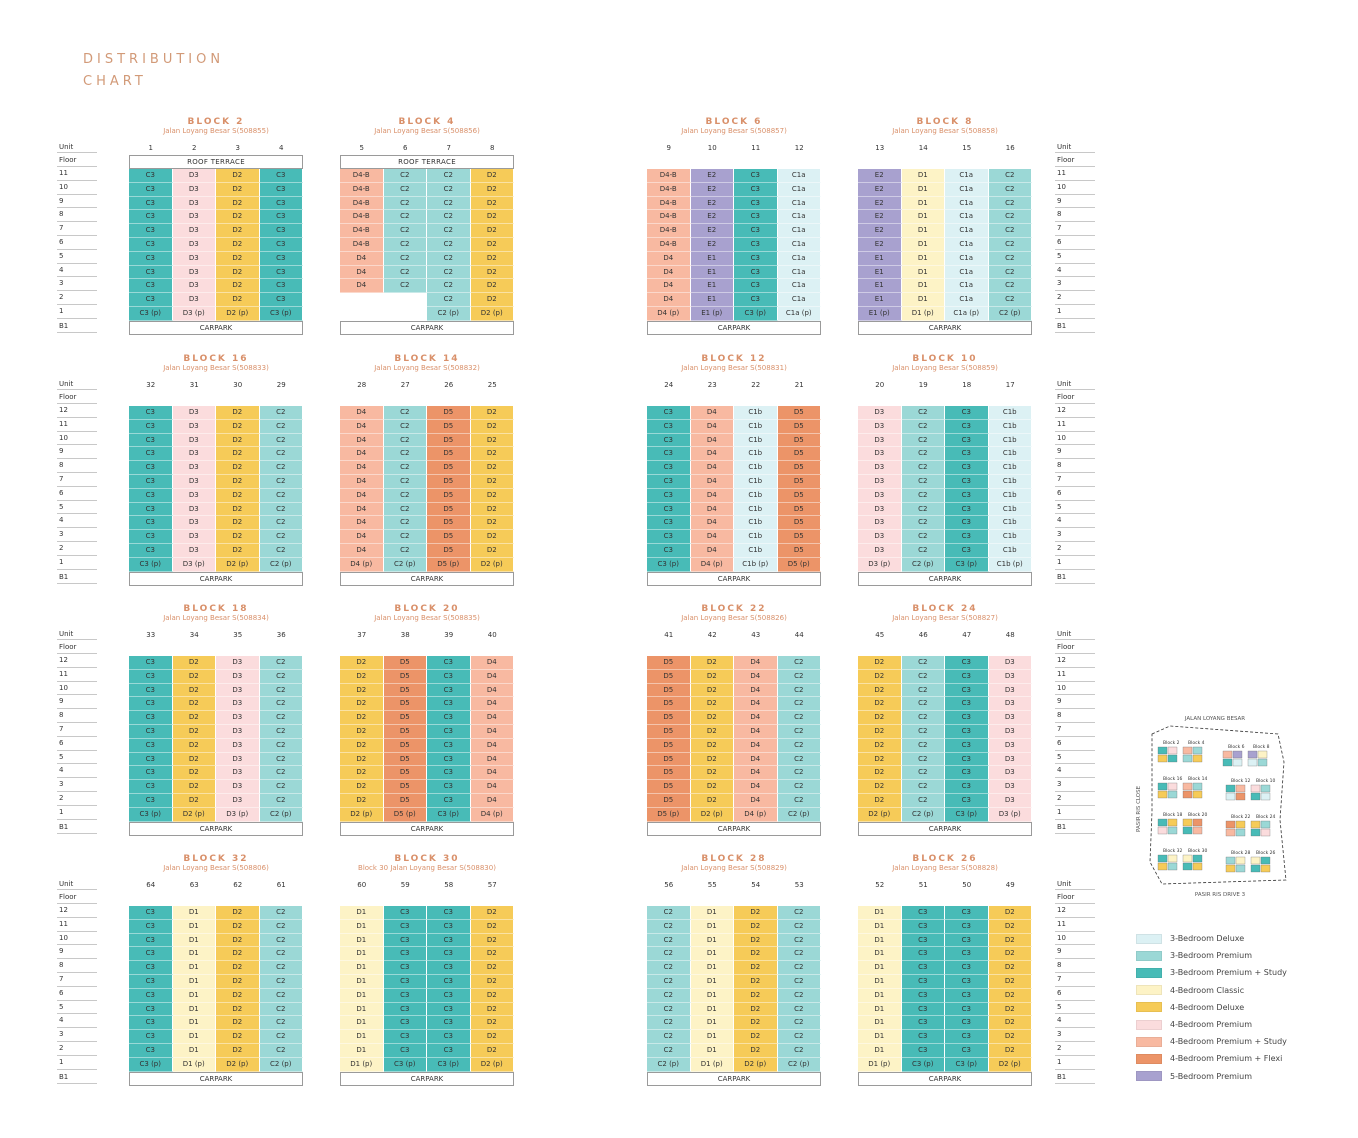 This screenshot has height=1138, width=1358. What do you see at coordinates (945, 863) in the screenshot?
I see `block-header: BLOCK 26 Jalan Loyang Besar S(508828)` at bounding box center [945, 863].